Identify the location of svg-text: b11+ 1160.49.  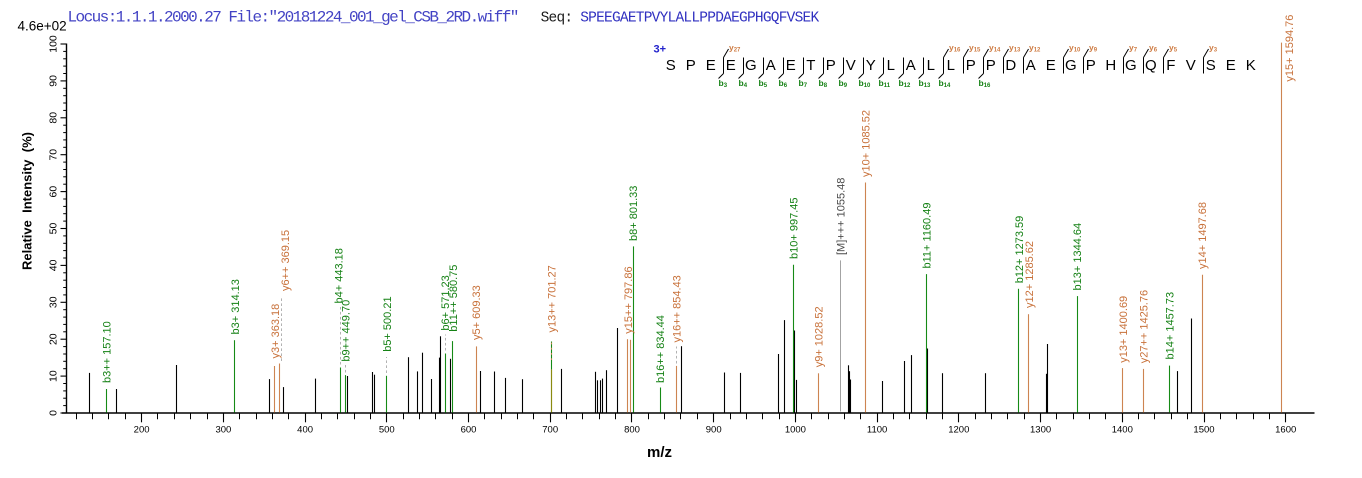
(928, 236).